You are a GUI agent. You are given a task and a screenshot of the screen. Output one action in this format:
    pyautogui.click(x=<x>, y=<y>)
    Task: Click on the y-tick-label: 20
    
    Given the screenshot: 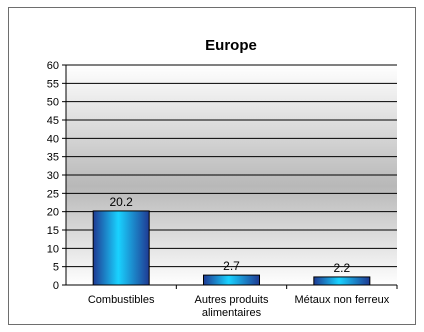 What is the action you would take?
    pyautogui.click(x=53, y=213)
    